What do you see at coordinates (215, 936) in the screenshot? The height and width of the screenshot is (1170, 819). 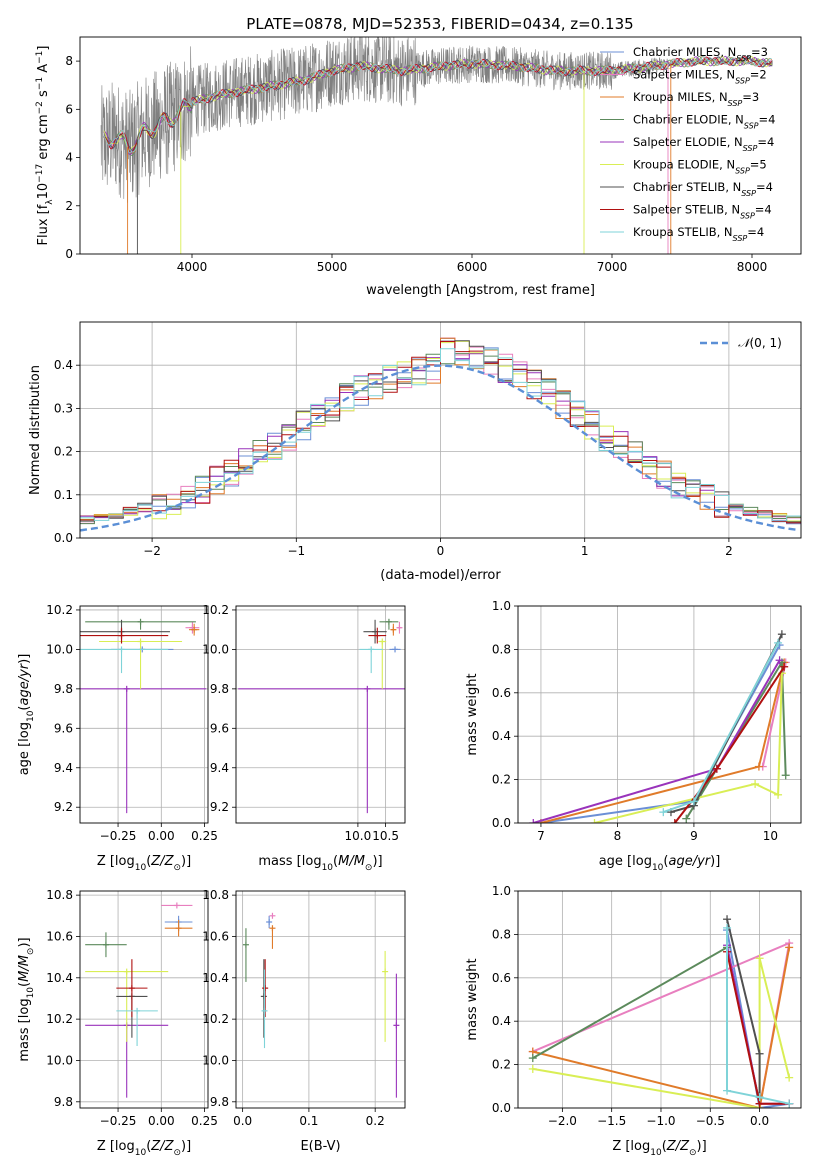 I see `mass-vs-EBV-ytick-label: 10.6` at bounding box center [215, 936].